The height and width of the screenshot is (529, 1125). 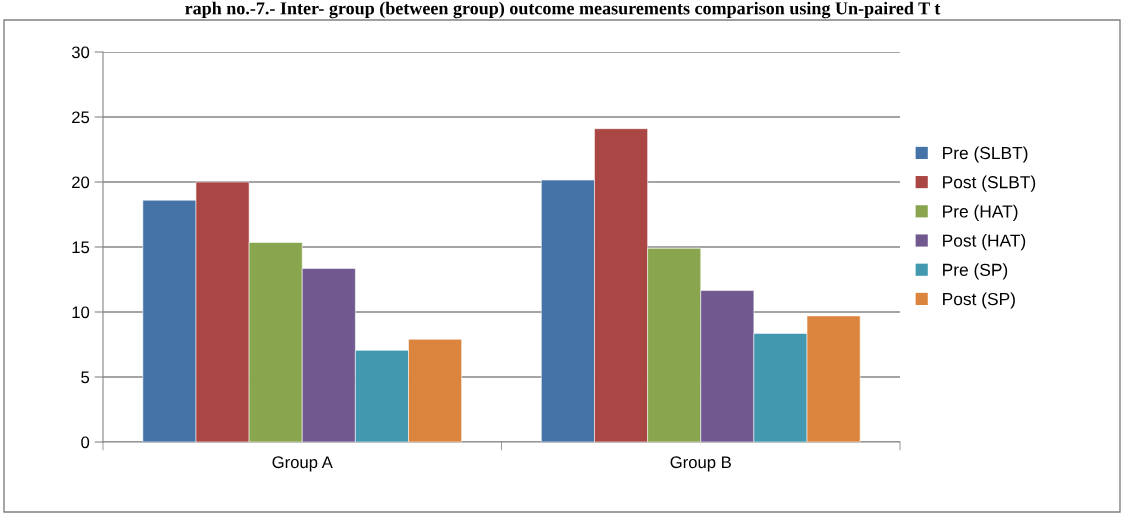 What do you see at coordinates (81, 117) in the screenshot?
I see `y-tick-label: 25` at bounding box center [81, 117].